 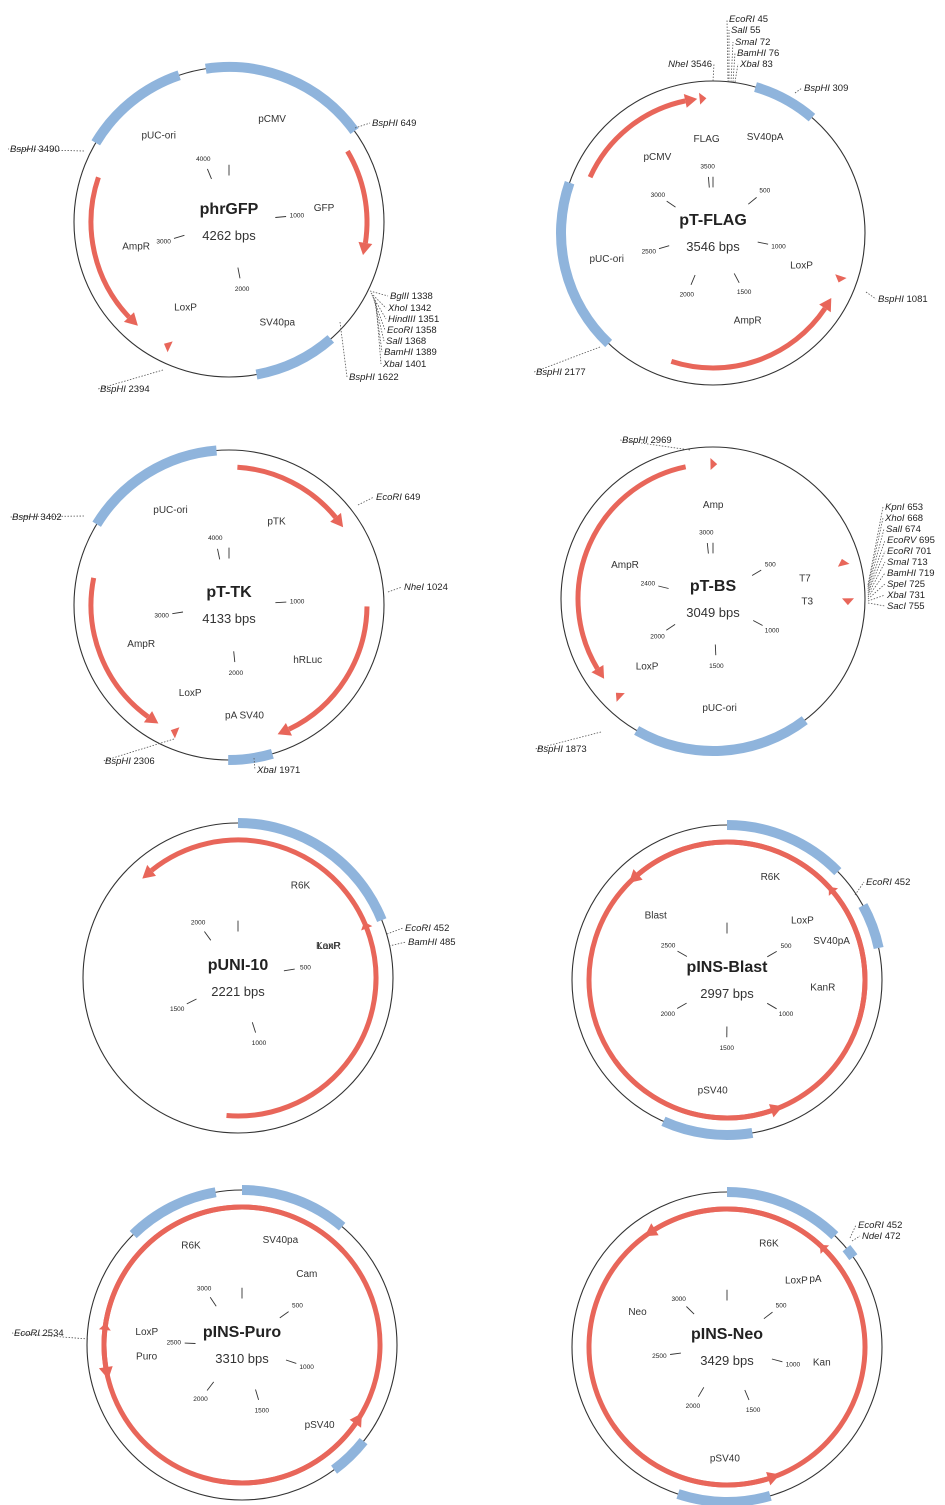 I want to click on restriction-site-label: BspHI 3402, so click(x=37, y=517).